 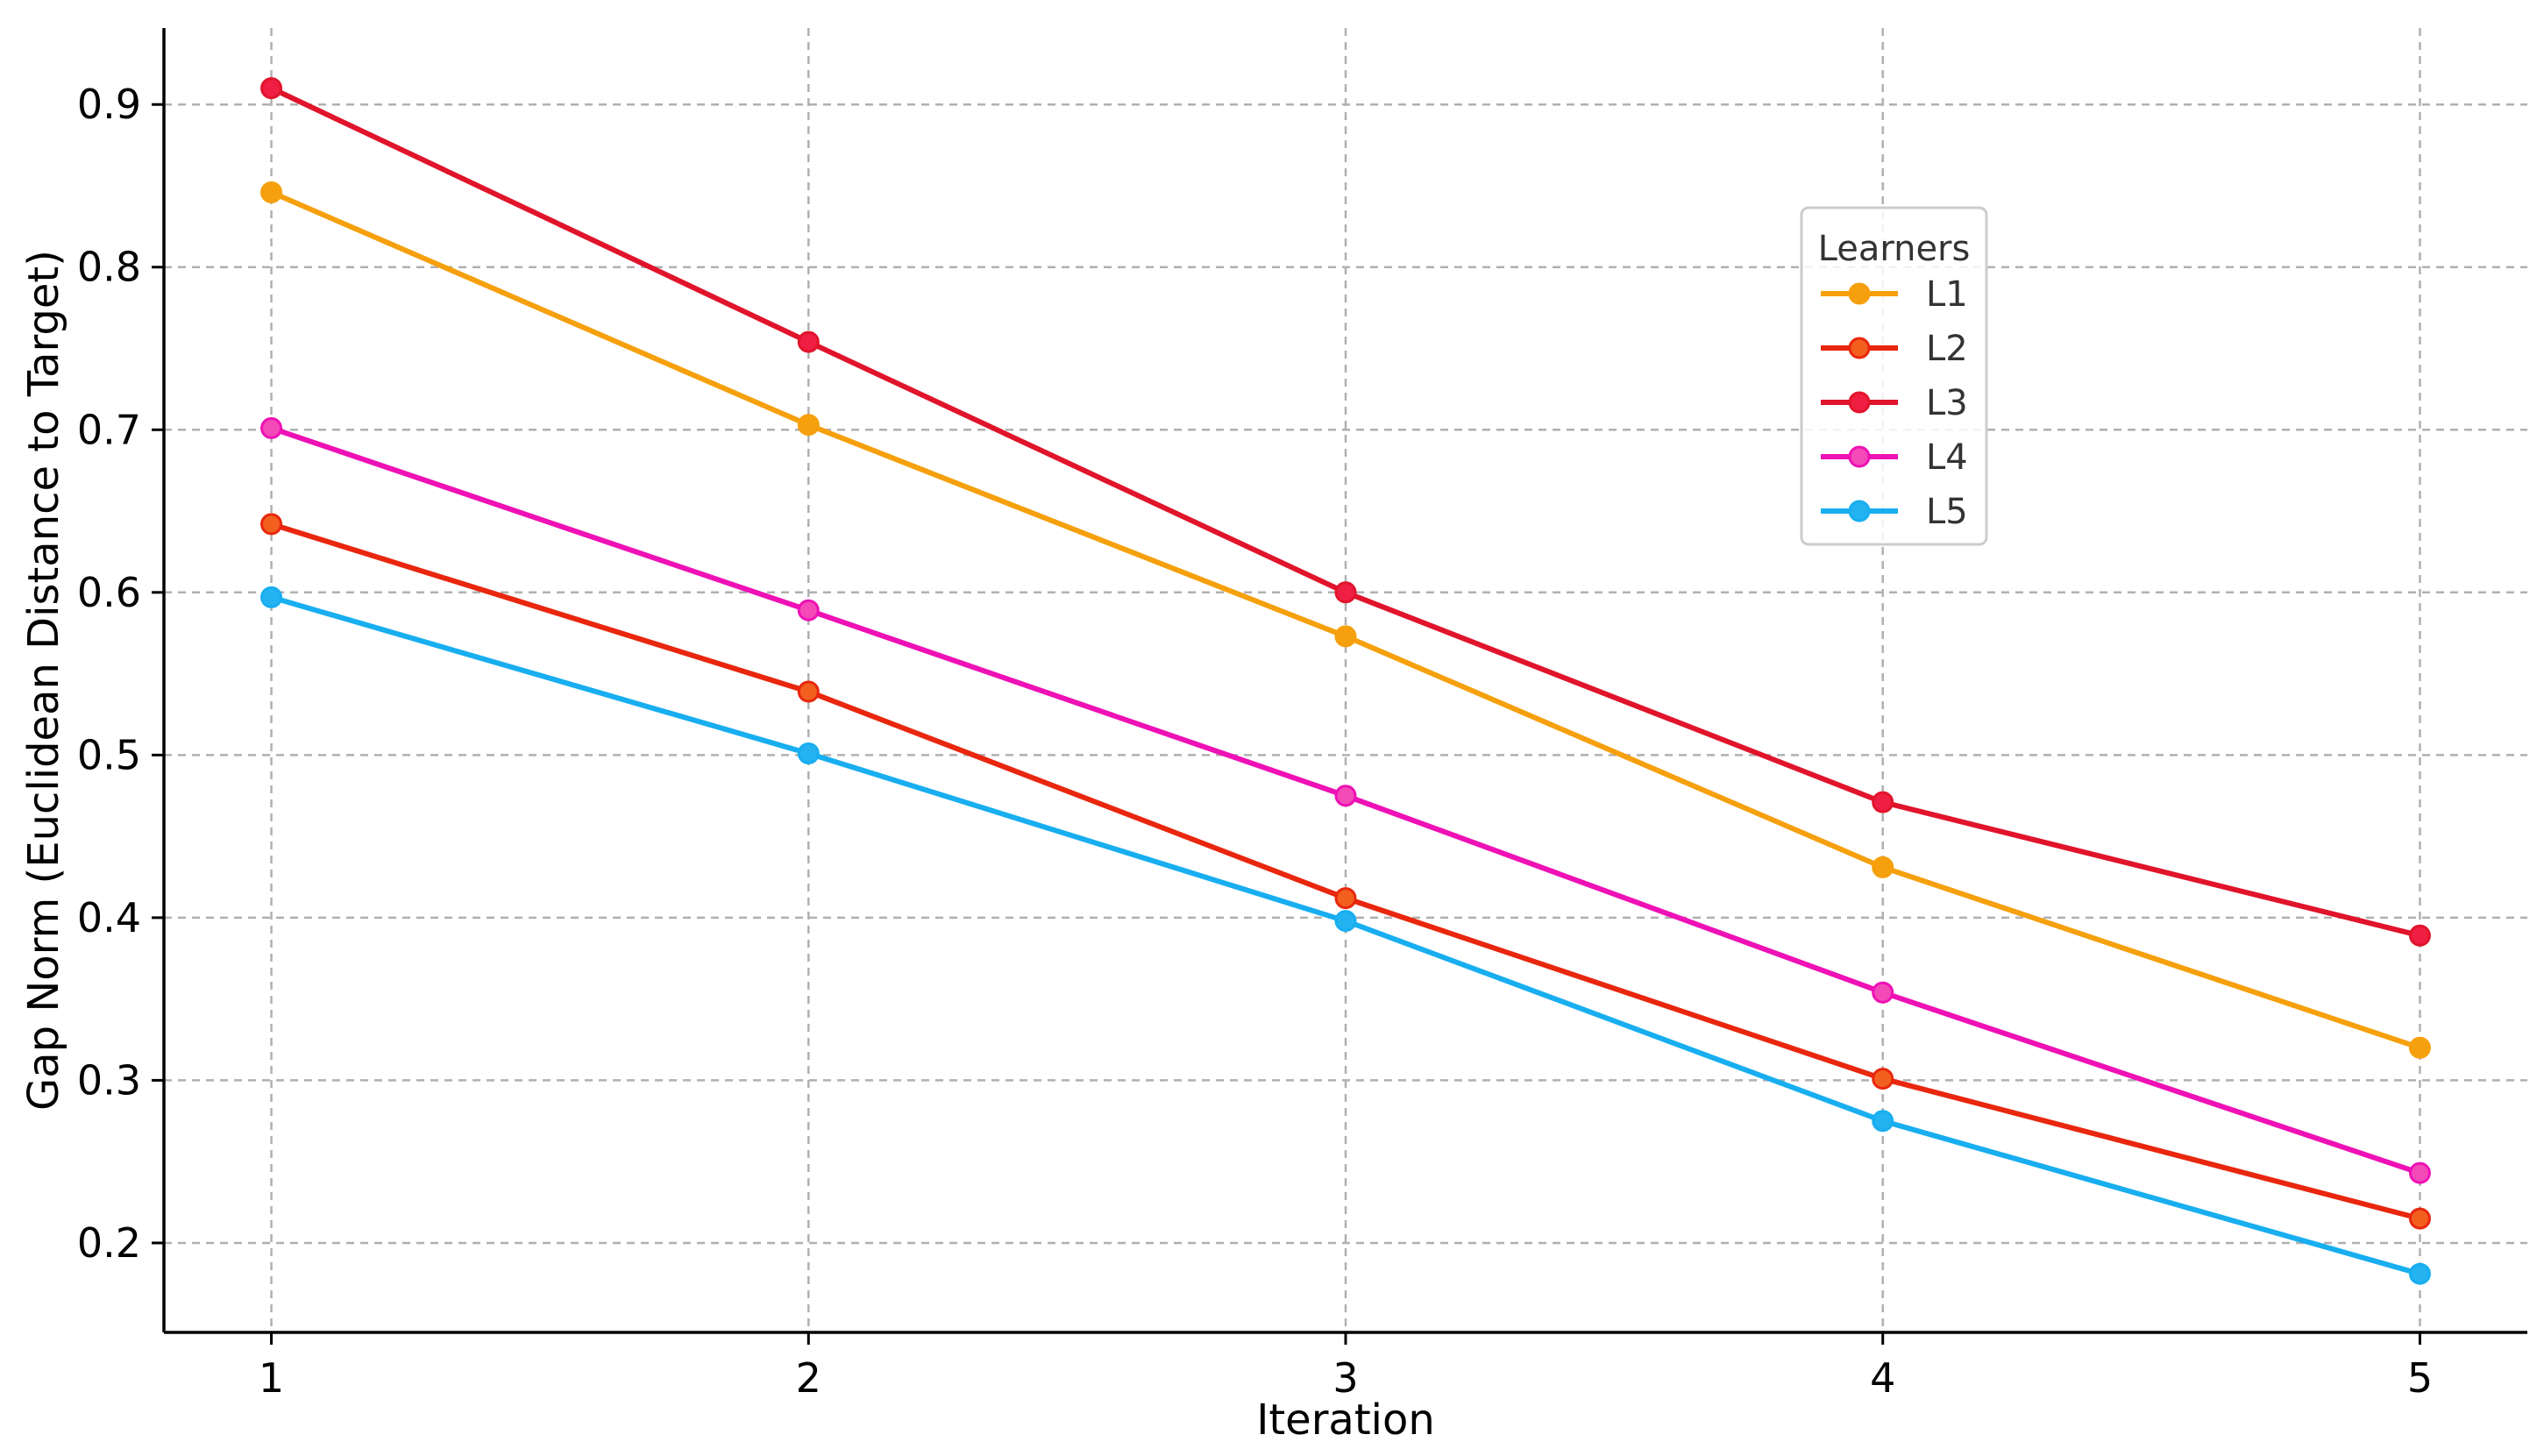 I want to click on y-tick-label-0.4: 0.4, so click(x=109, y=917).